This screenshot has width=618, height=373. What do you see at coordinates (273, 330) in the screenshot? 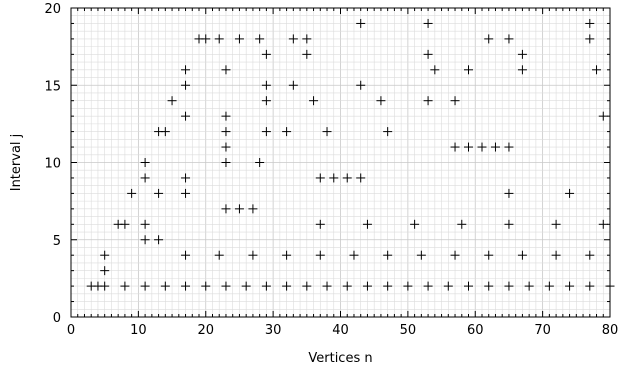
I see `x-tick-label: 30` at bounding box center [273, 330].